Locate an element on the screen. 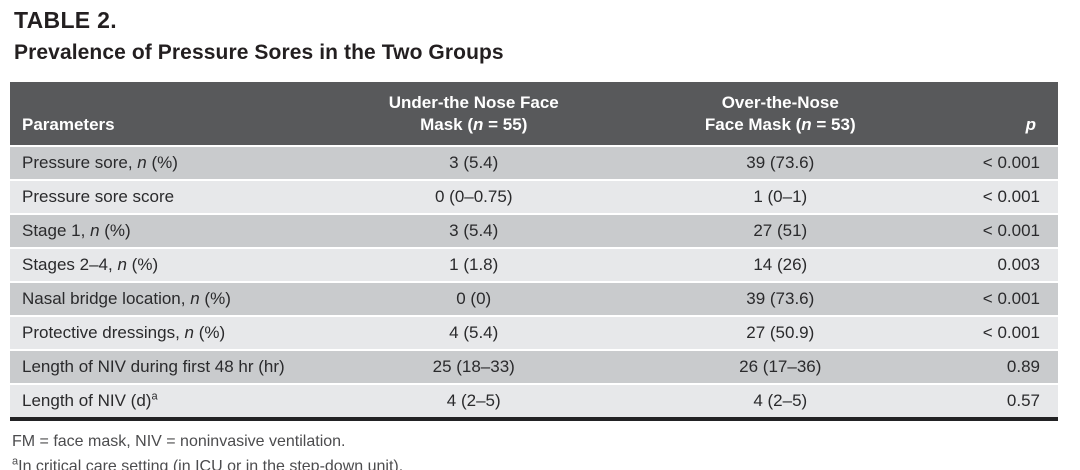 This screenshot has width=1080, height=470. parameter-cell: Length of NIV during first 48 hr (hr) is located at coordinates (172, 368).